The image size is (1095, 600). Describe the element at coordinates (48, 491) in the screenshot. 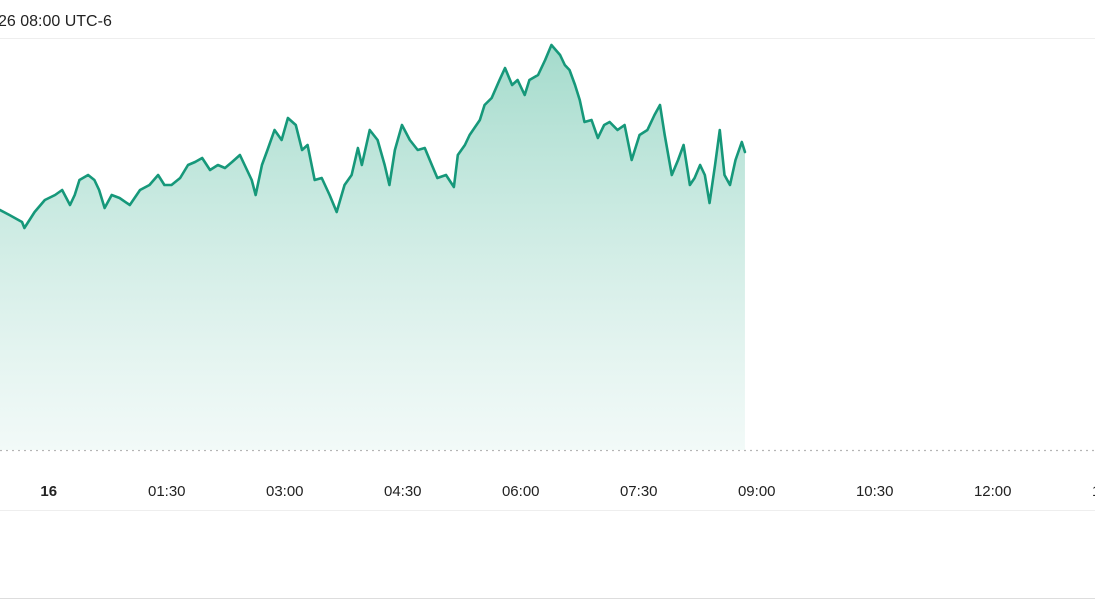

I see `x-tick-label: 16` at that location.